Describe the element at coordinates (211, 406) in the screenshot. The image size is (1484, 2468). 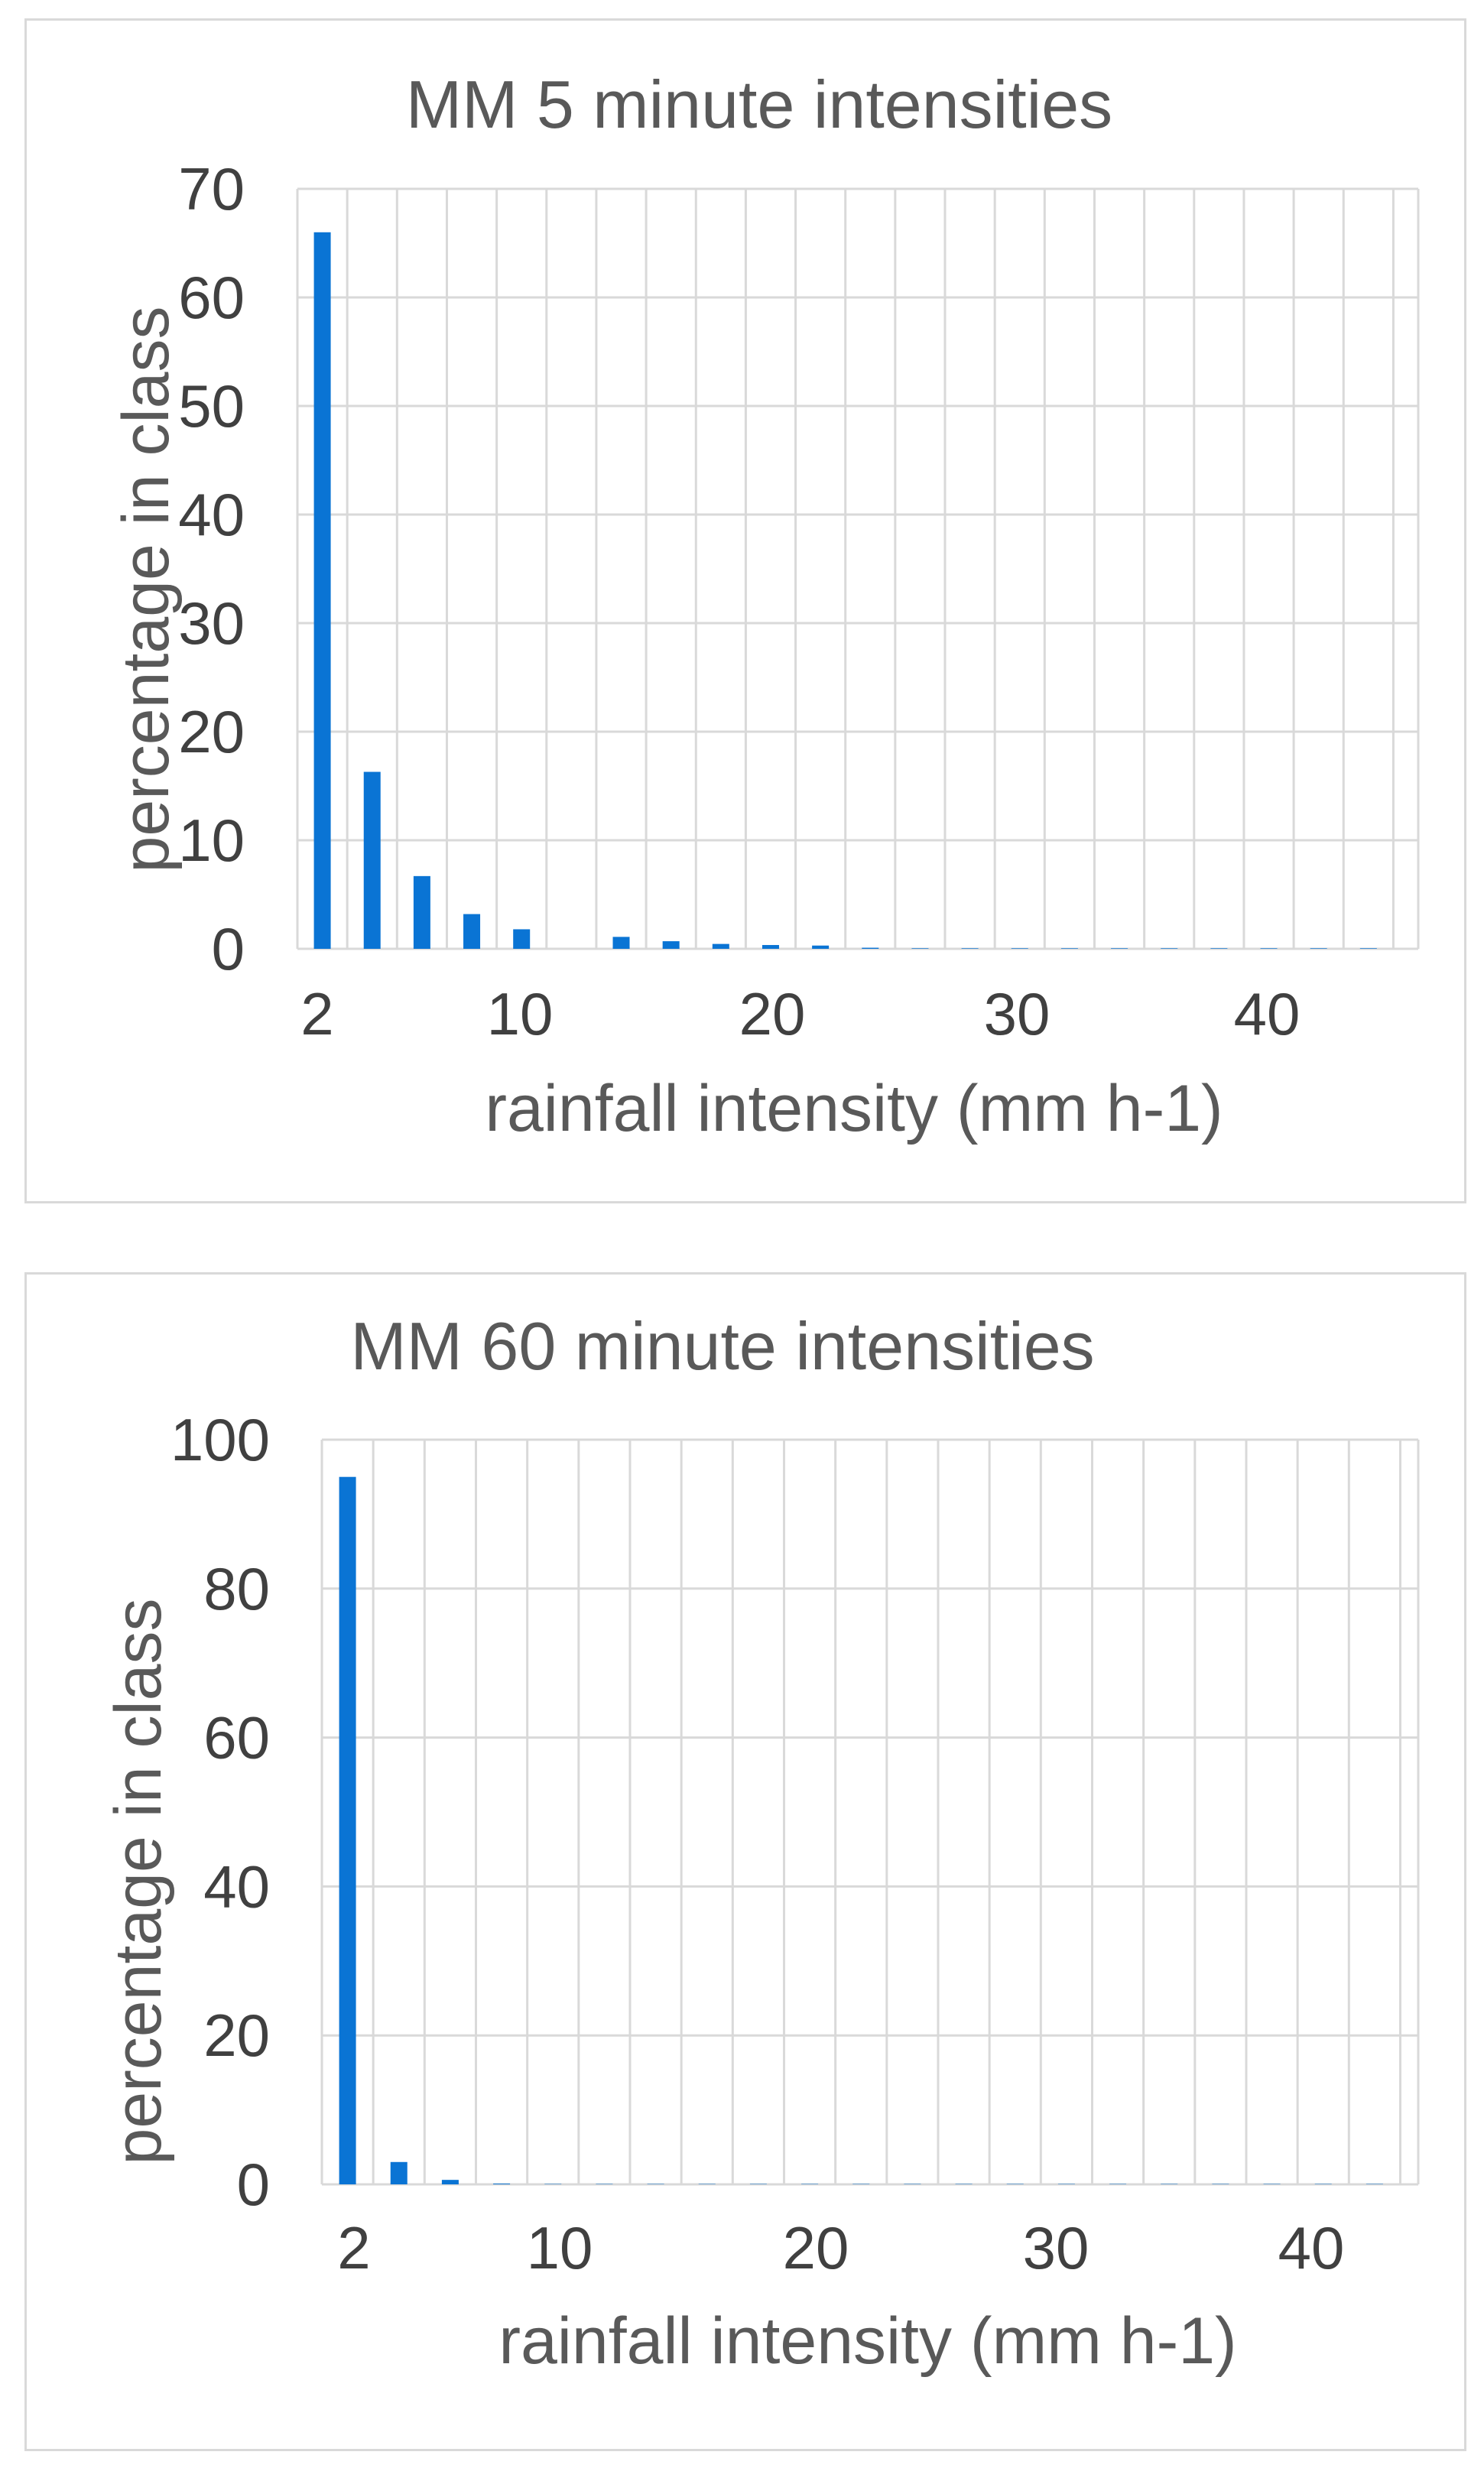
I see `y-tick-label: 50` at that location.